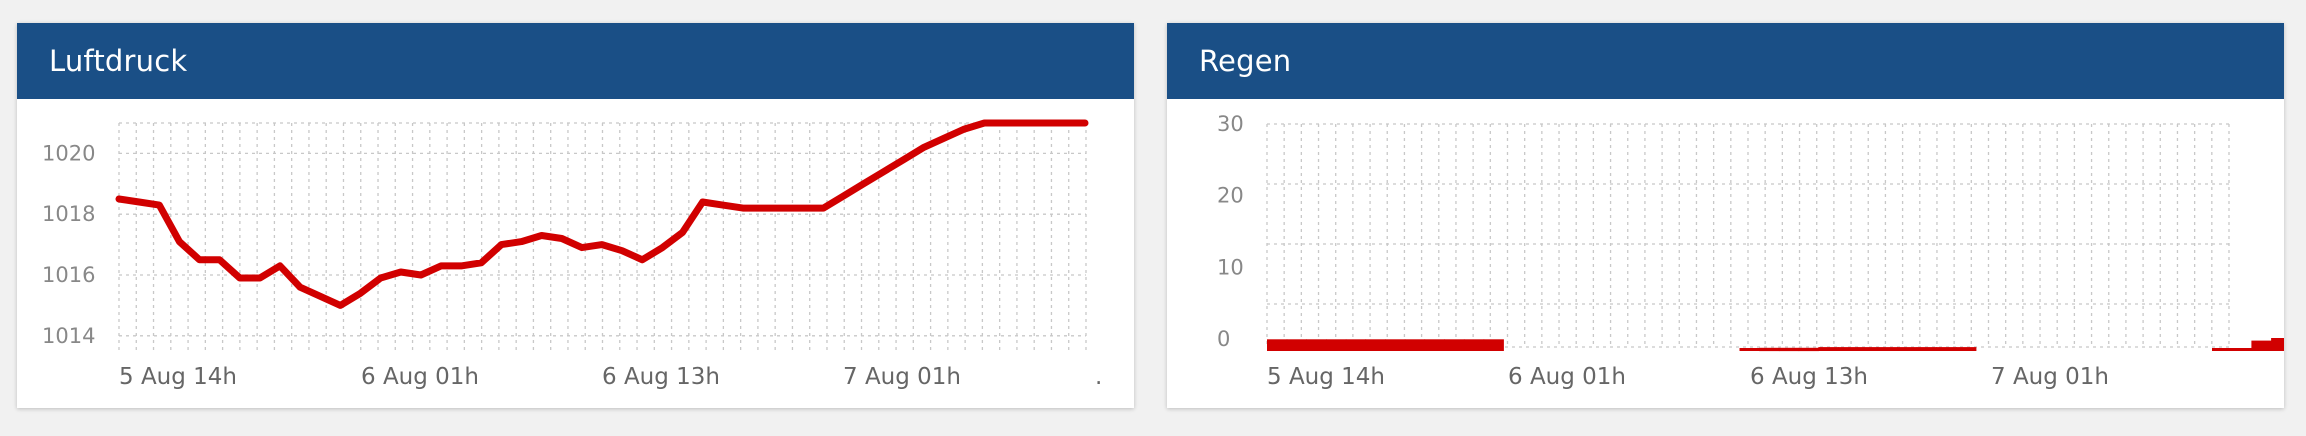 The width and height of the screenshot is (2306, 436). Describe the element at coordinates (1230, 124) in the screenshot. I see `y-tick-label: 30` at that location.